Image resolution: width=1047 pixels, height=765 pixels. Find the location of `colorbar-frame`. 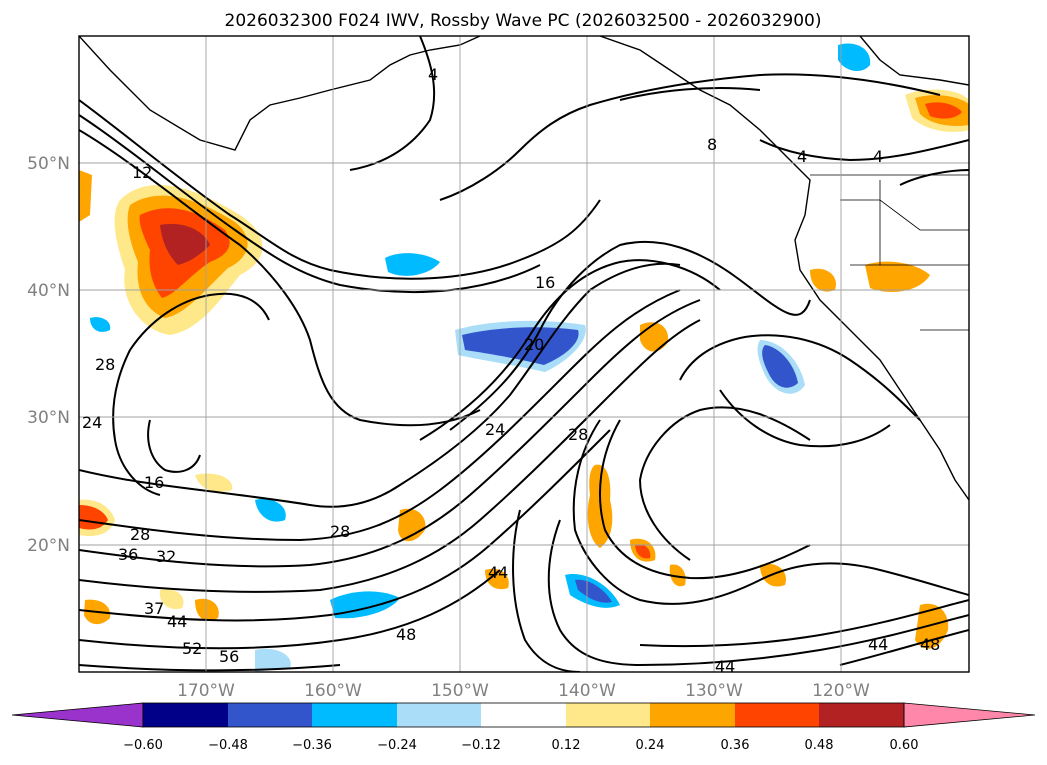

colorbar-frame is located at coordinates (523, 715).